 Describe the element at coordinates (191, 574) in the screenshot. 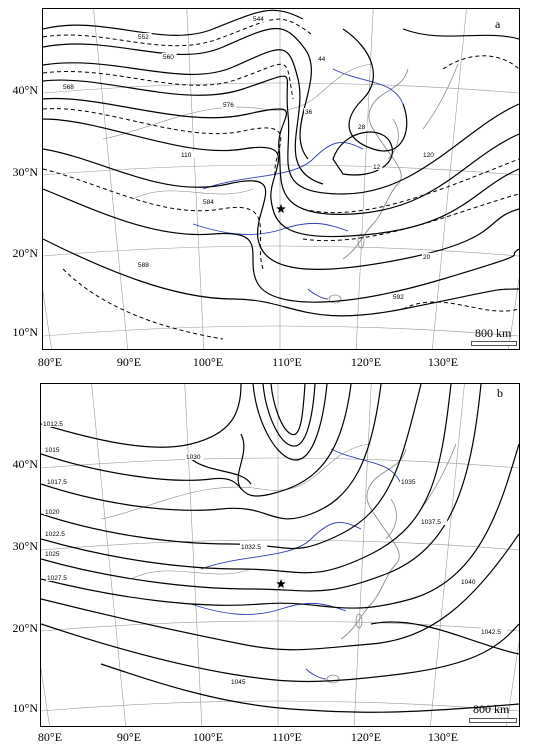

I see `country-border` at that location.